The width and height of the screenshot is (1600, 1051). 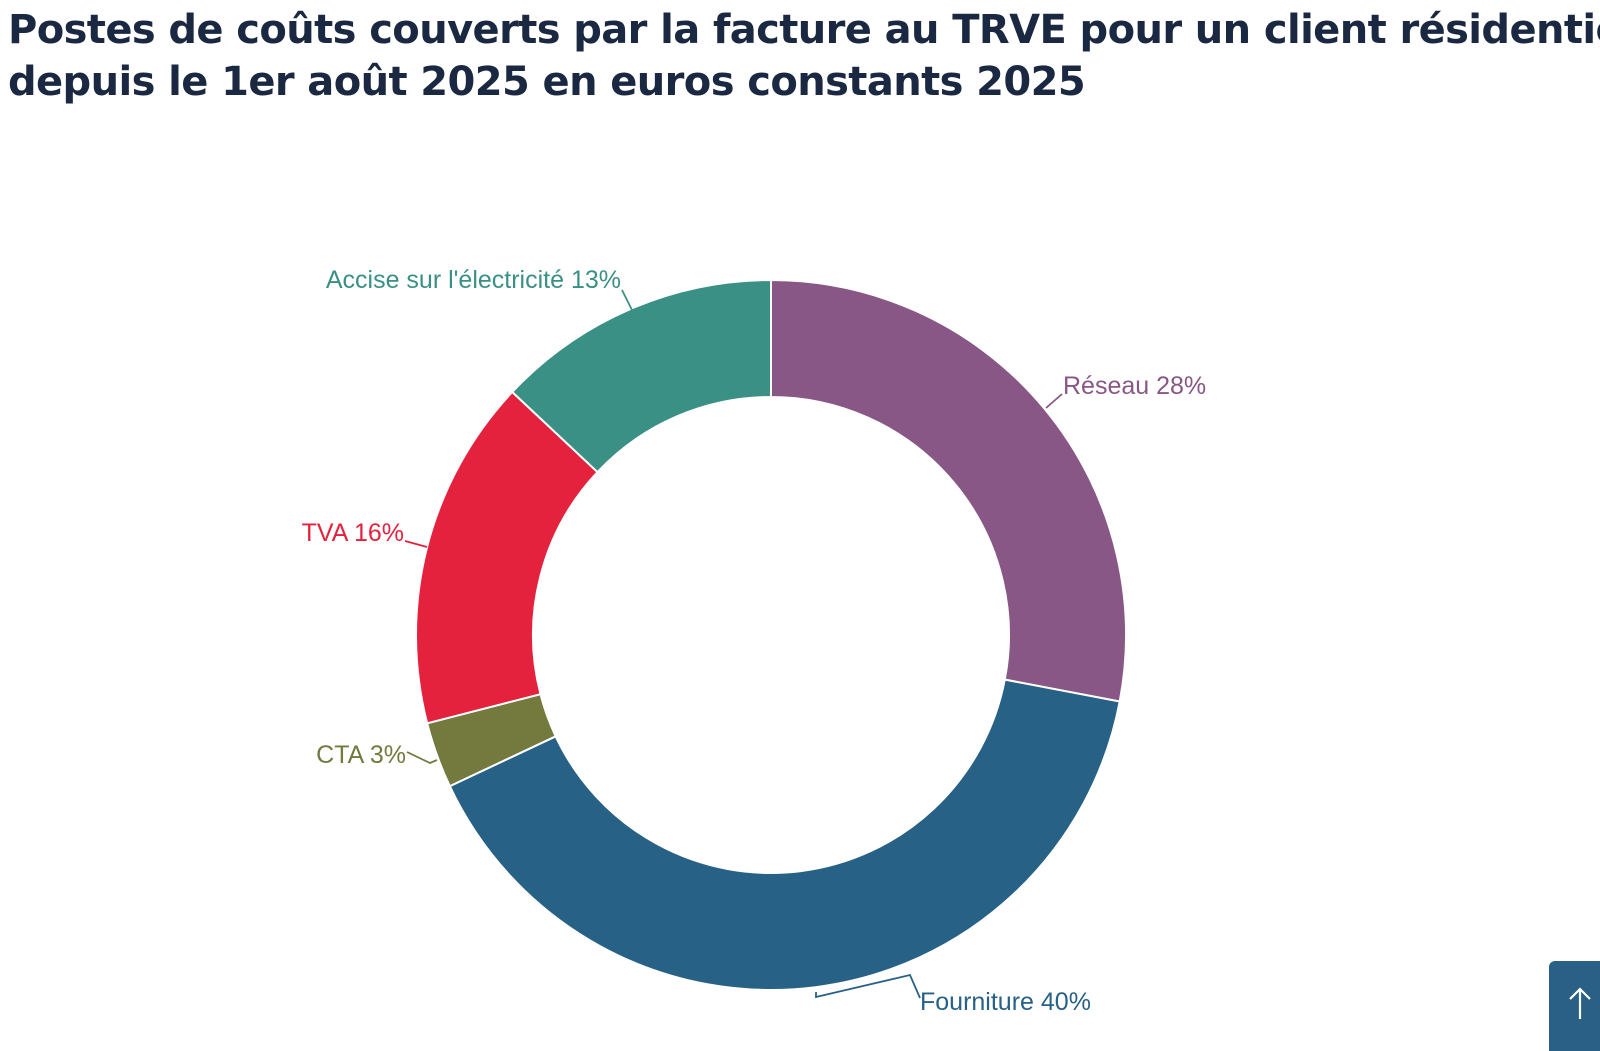 What do you see at coordinates (353, 533) in the screenshot?
I see `slice-label-tva: TVA 16%` at bounding box center [353, 533].